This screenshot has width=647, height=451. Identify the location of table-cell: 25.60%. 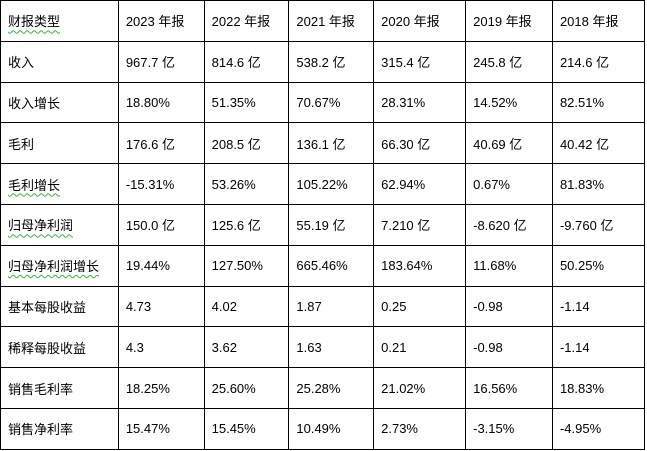
(246, 388).